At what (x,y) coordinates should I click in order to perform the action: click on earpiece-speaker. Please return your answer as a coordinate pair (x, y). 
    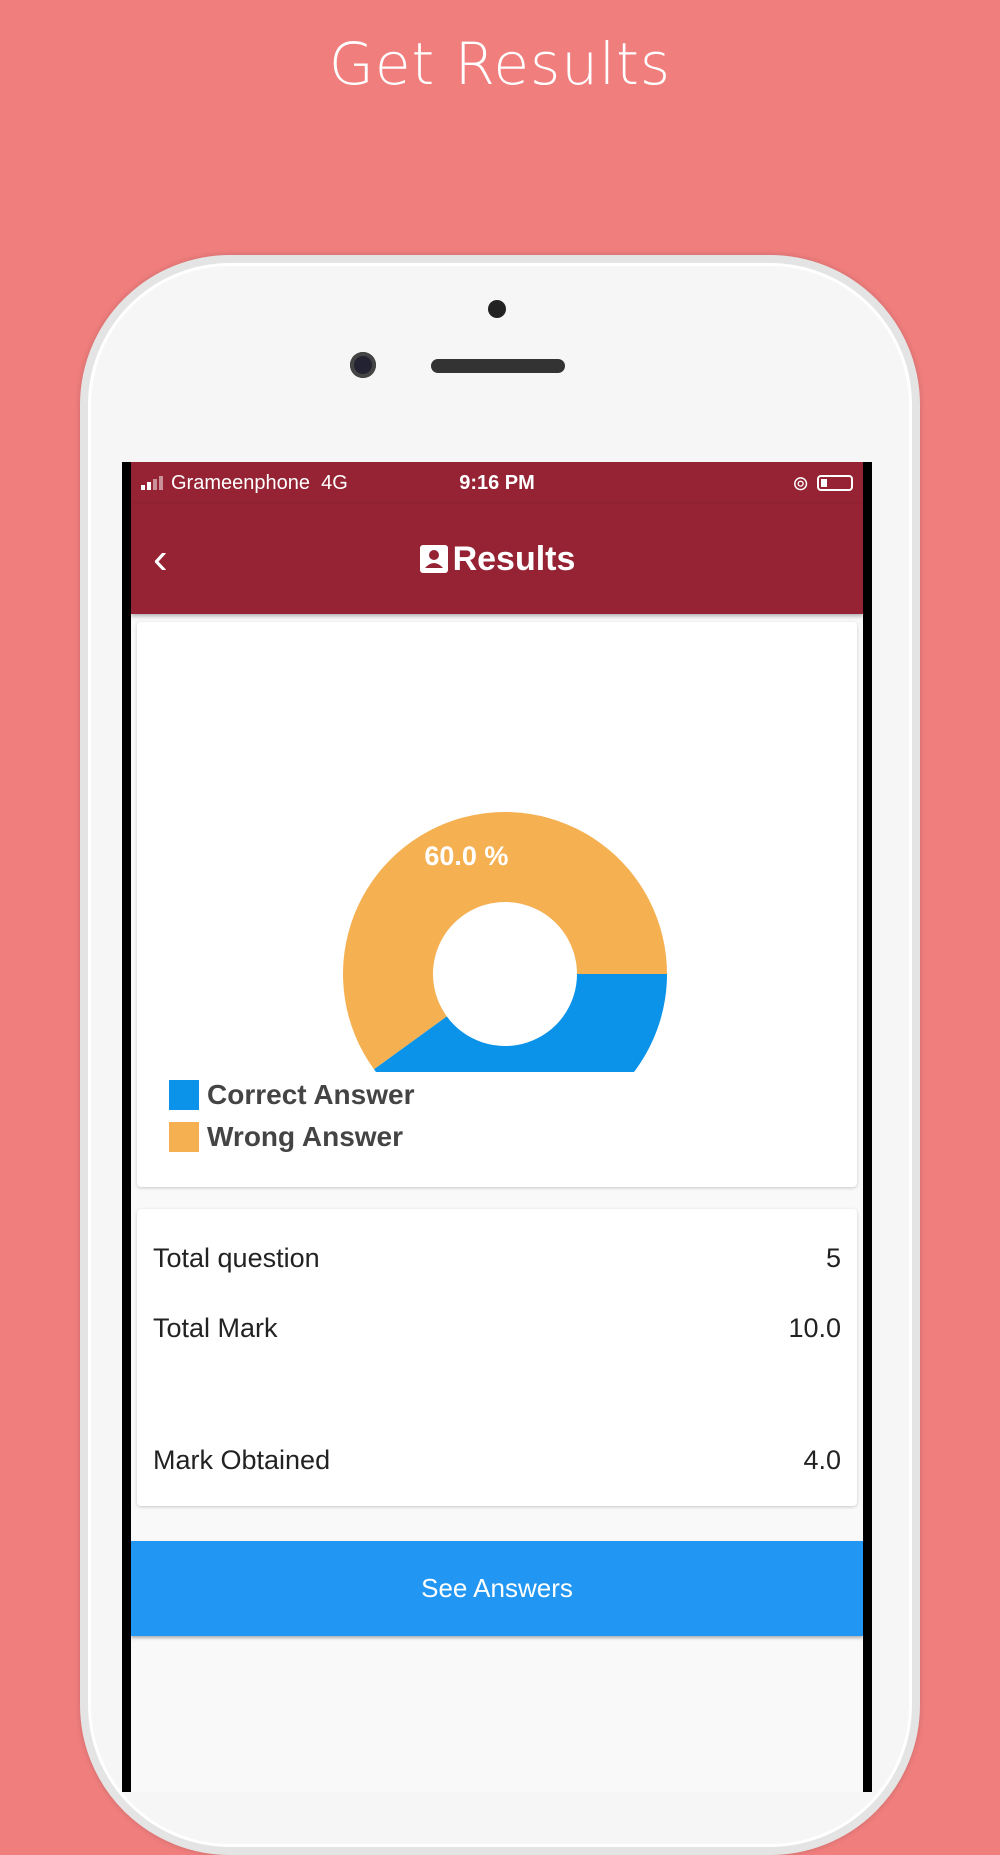
    Looking at the image, I should click on (498, 366).